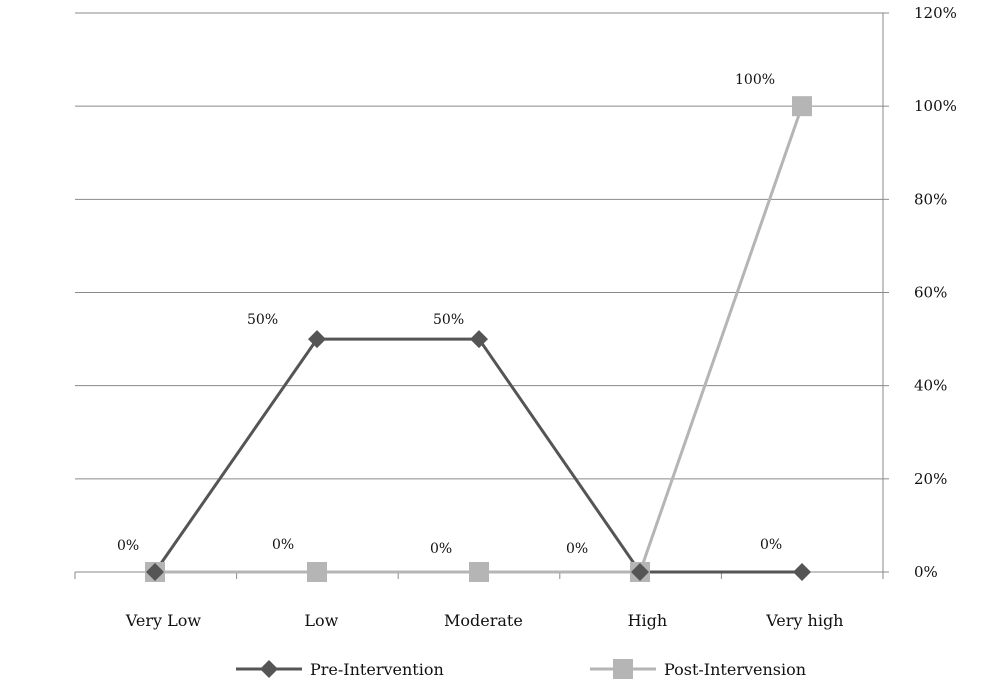 Image resolution: width=1000 pixels, height=689 pixels. What do you see at coordinates (930, 199) in the screenshot?
I see `y-tick-label: 80%` at bounding box center [930, 199].